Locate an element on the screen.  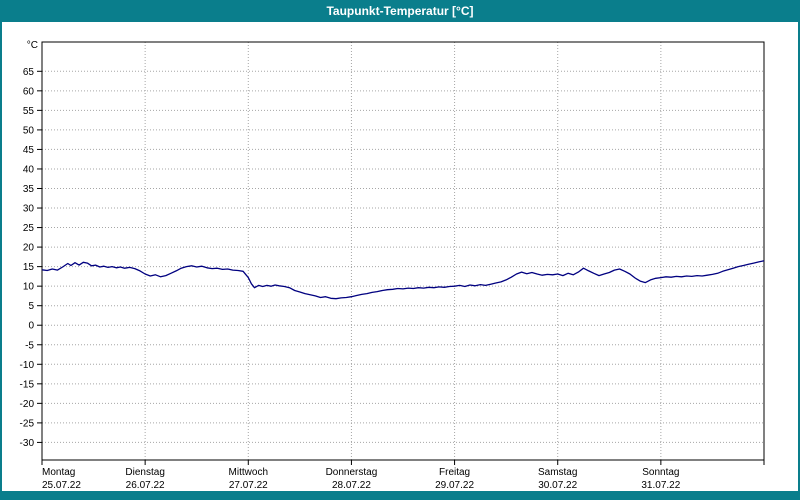
y-tick-label: 0 is located at coordinates (31, 326).